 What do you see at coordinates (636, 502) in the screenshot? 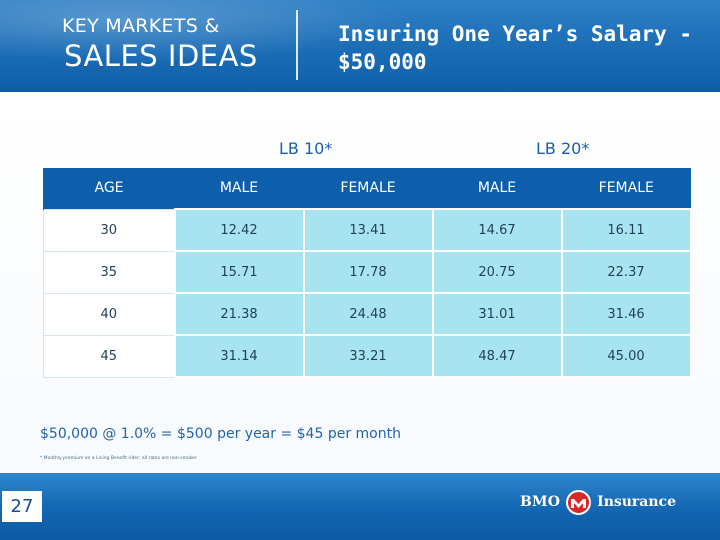
I see `brand-division: Insurance` at bounding box center [636, 502].